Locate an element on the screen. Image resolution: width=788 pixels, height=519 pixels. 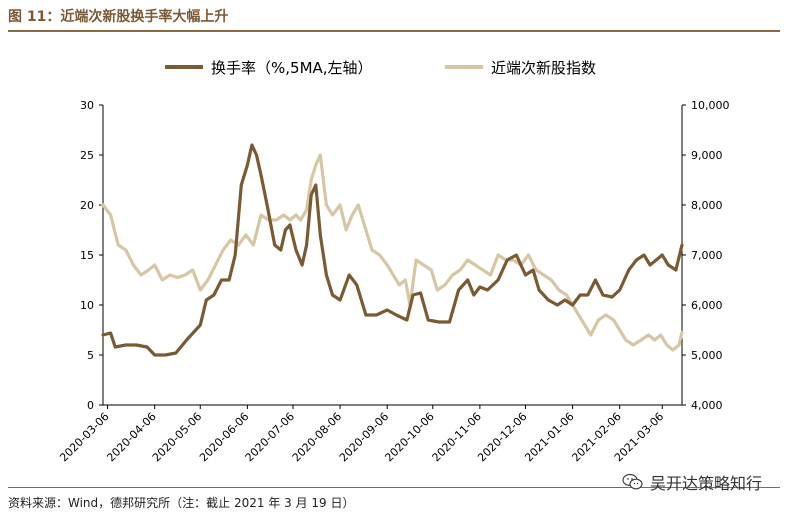
y-left-tick-label: 0 is located at coordinates (90, 405).